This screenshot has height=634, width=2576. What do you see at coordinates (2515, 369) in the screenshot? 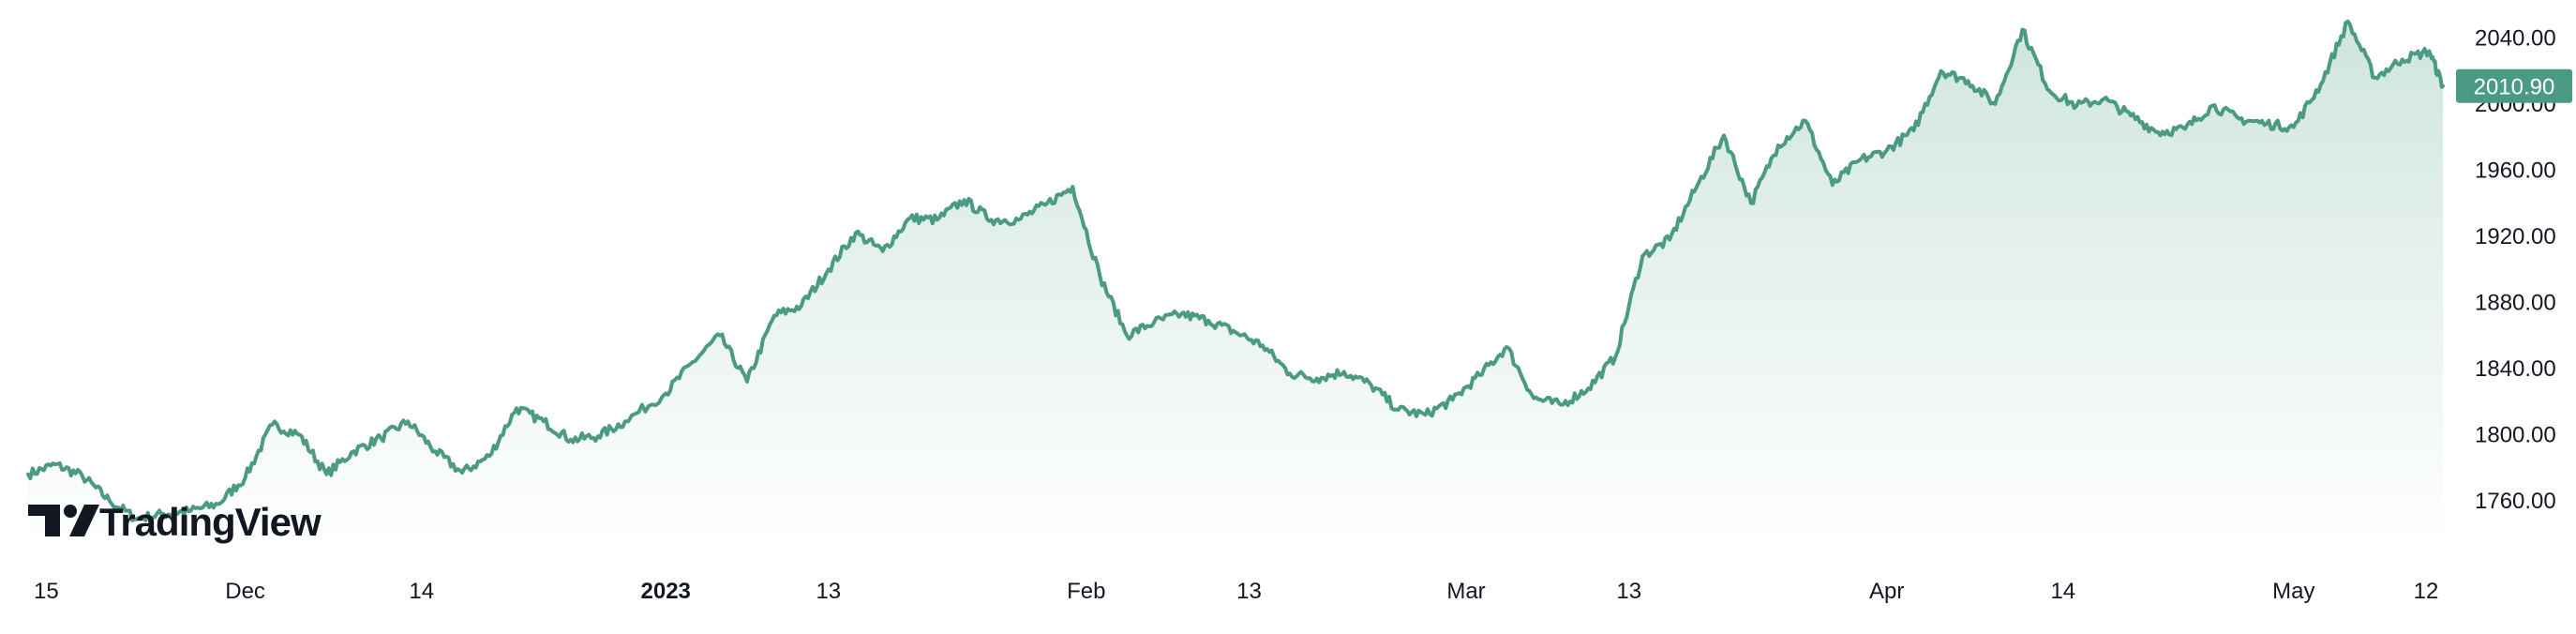
I see `y-tick-label: 1840.00` at bounding box center [2515, 369].